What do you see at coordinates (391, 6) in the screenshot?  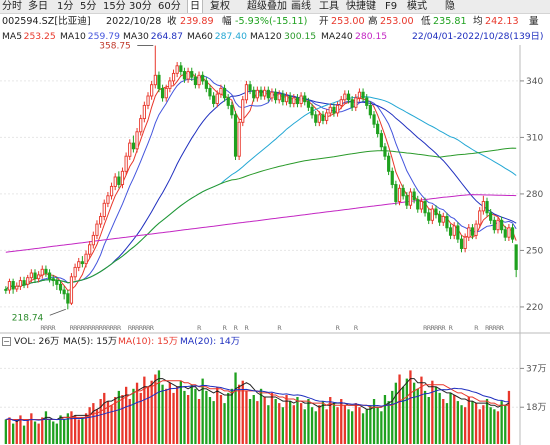 I see `f9-button: F9` at bounding box center [391, 6].